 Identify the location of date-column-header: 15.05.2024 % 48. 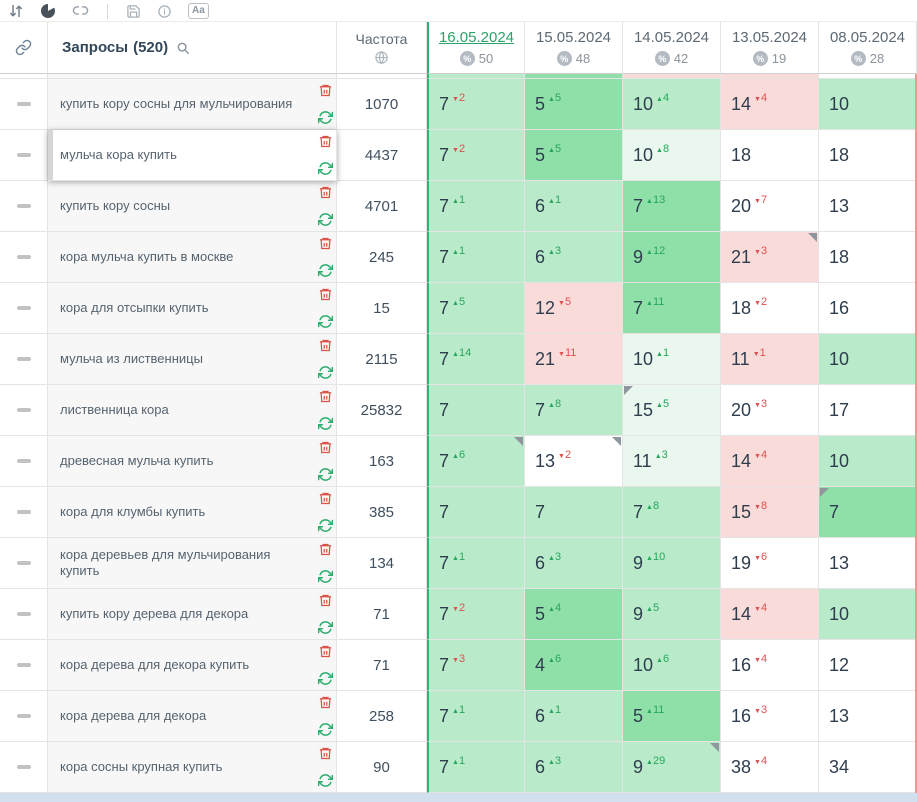
(574, 48).